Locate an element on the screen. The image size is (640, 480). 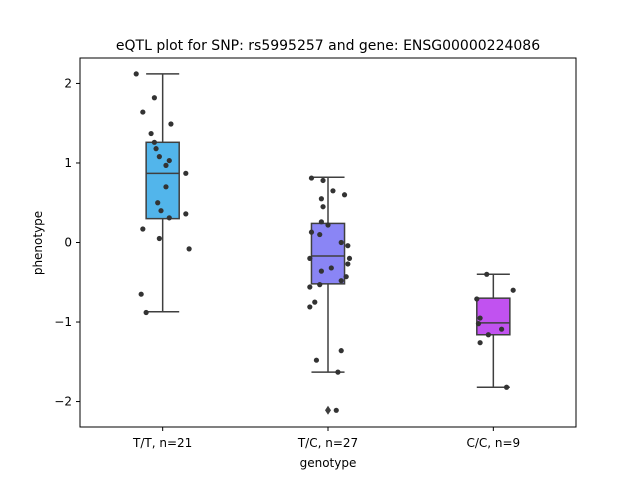
x-tick-label: T/C, n=27 is located at coordinates (327, 443).